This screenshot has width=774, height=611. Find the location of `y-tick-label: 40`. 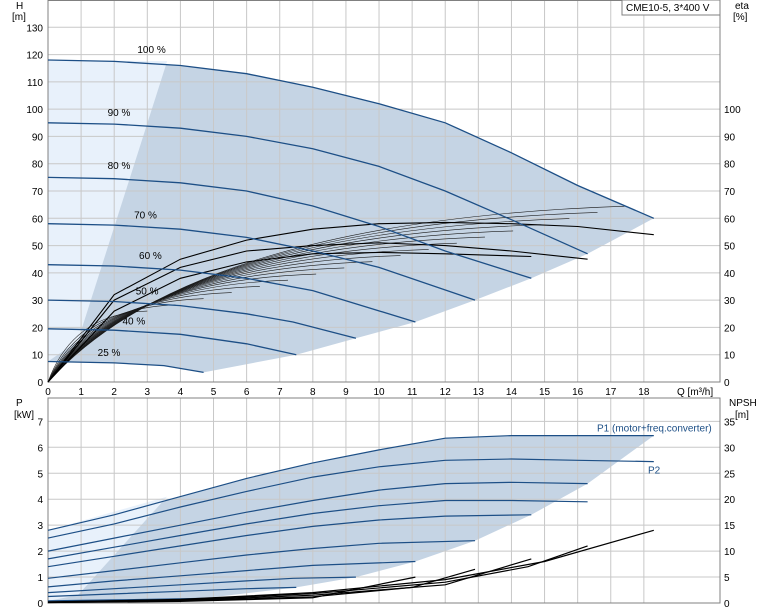

y-tick-label: 40 is located at coordinates (38, 274).